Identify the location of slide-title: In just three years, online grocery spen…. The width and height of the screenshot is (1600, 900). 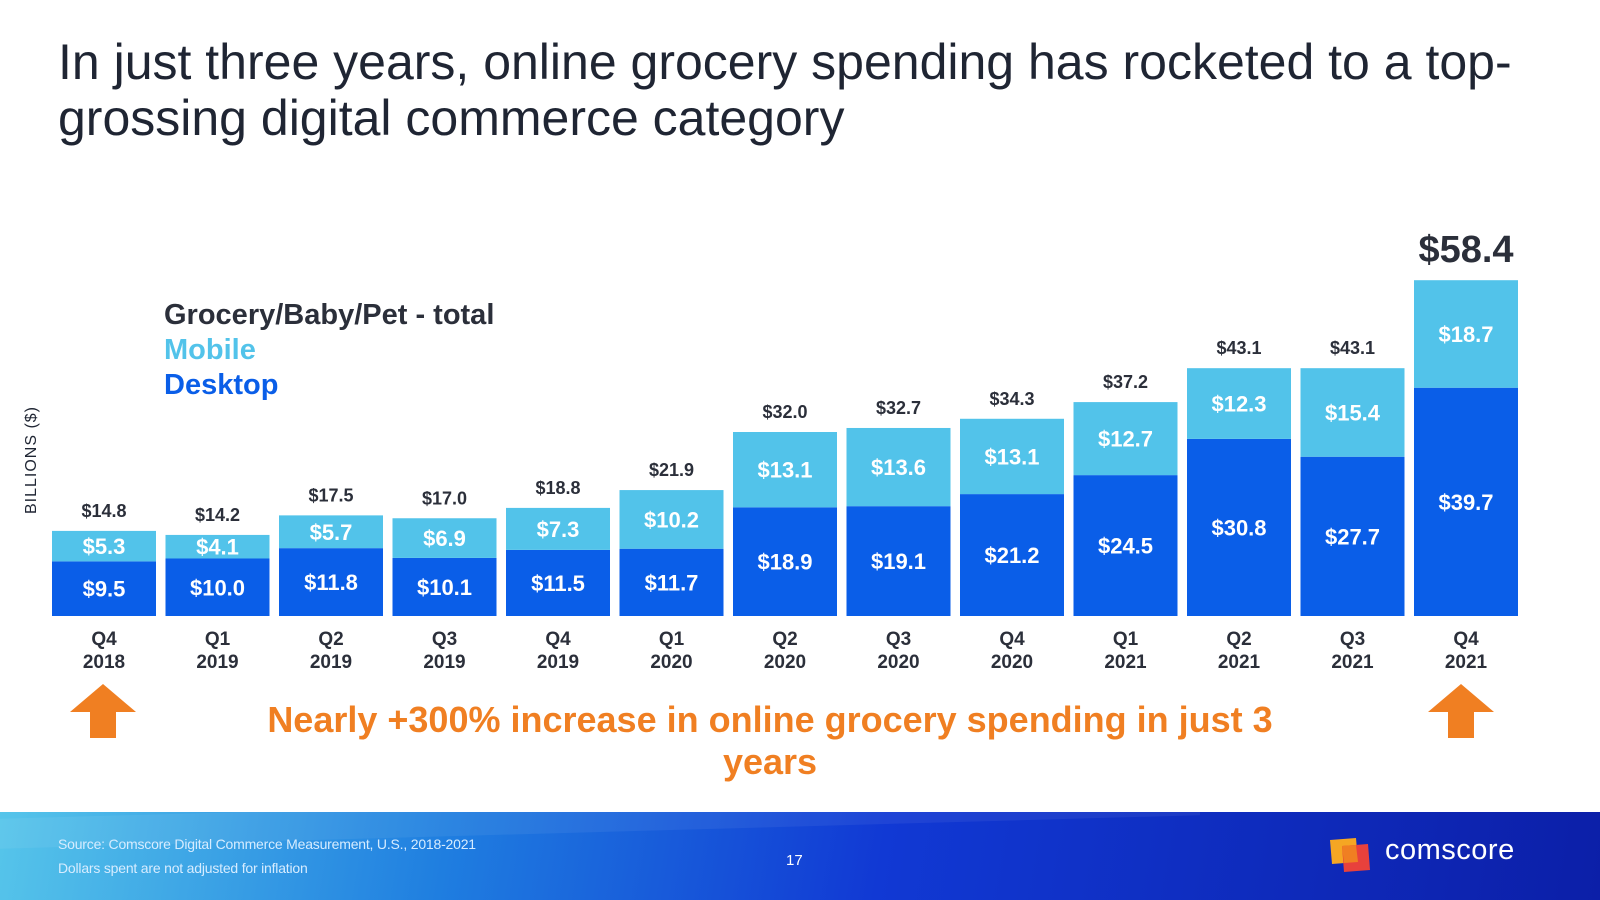
(785, 90).